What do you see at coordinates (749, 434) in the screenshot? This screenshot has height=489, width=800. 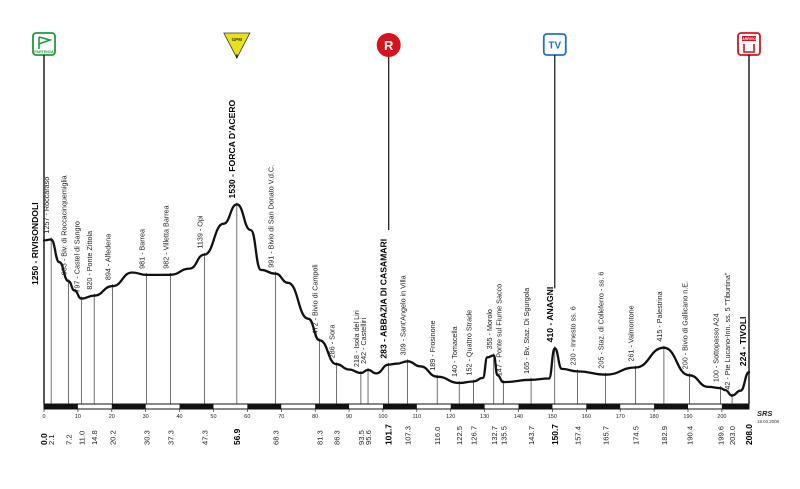 I see `km-label-bold: 208.0` at bounding box center [749, 434].